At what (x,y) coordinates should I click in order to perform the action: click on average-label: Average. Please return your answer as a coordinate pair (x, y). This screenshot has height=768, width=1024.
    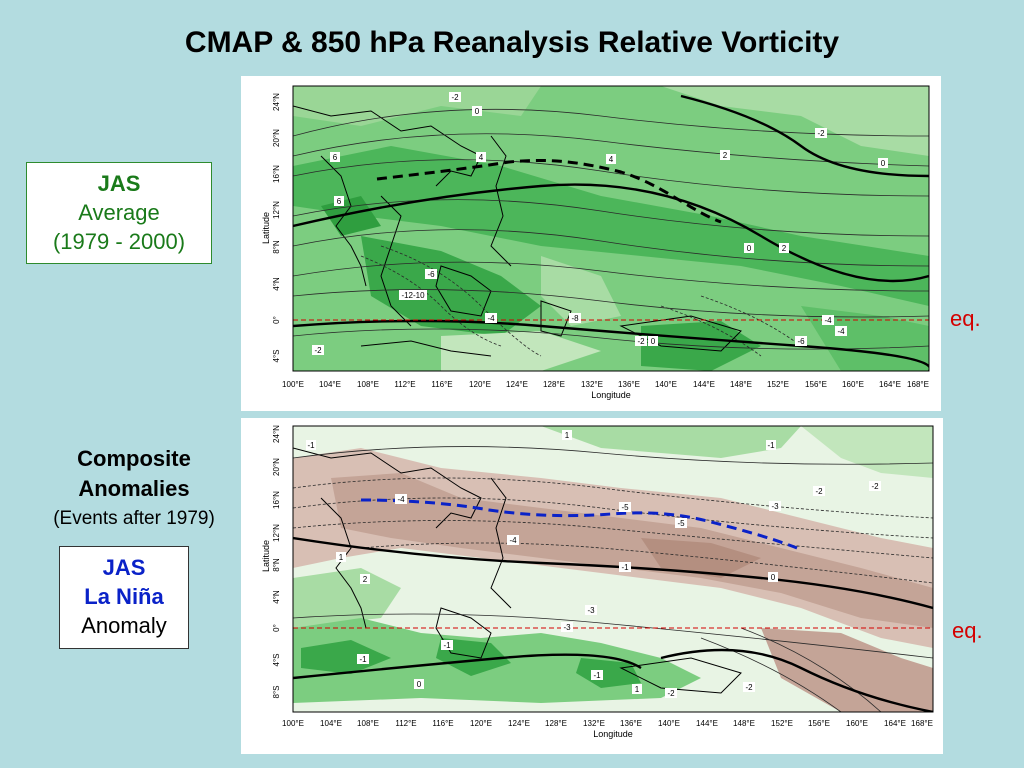
    Looking at the image, I should click on (119, 212).